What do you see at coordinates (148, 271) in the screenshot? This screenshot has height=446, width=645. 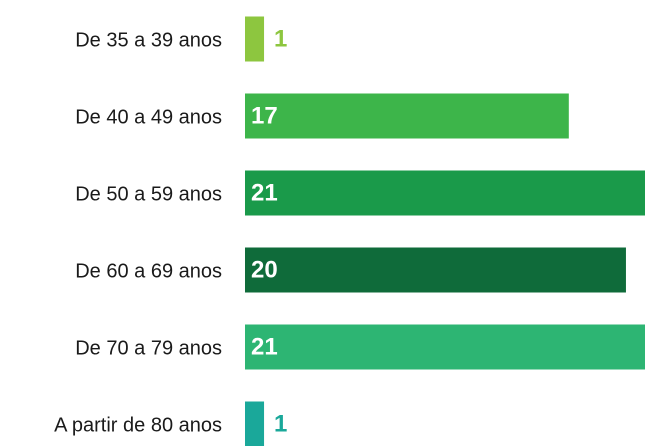 I see `category-label: De 60 a 69 anos` at bounding box center [148, 271].